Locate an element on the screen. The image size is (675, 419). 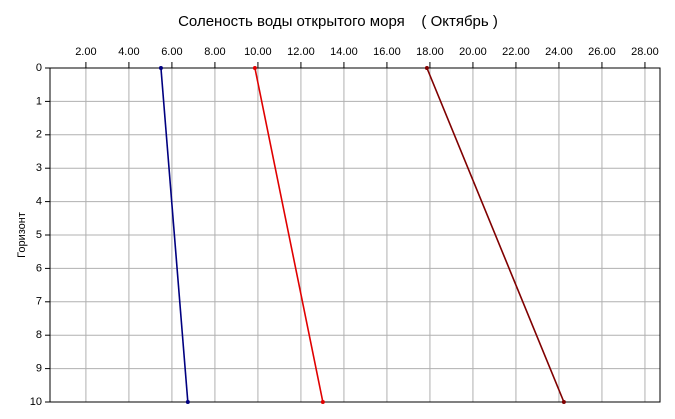
x-tick-label: 18.00 is located at coordinates (430, 52).